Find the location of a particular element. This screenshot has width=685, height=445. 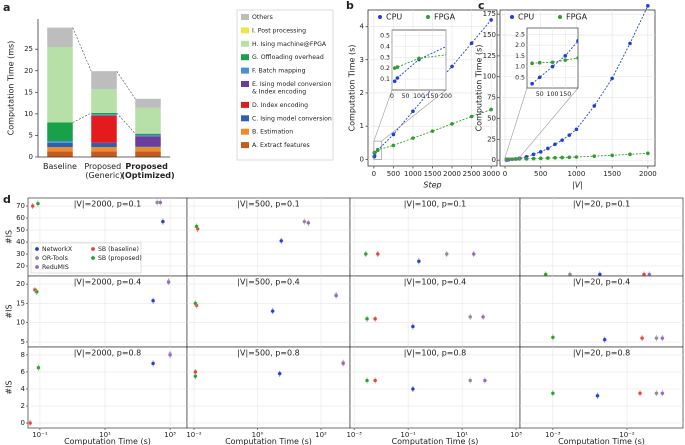

x-tick-label: 500 is located at coordinates (540, 174).